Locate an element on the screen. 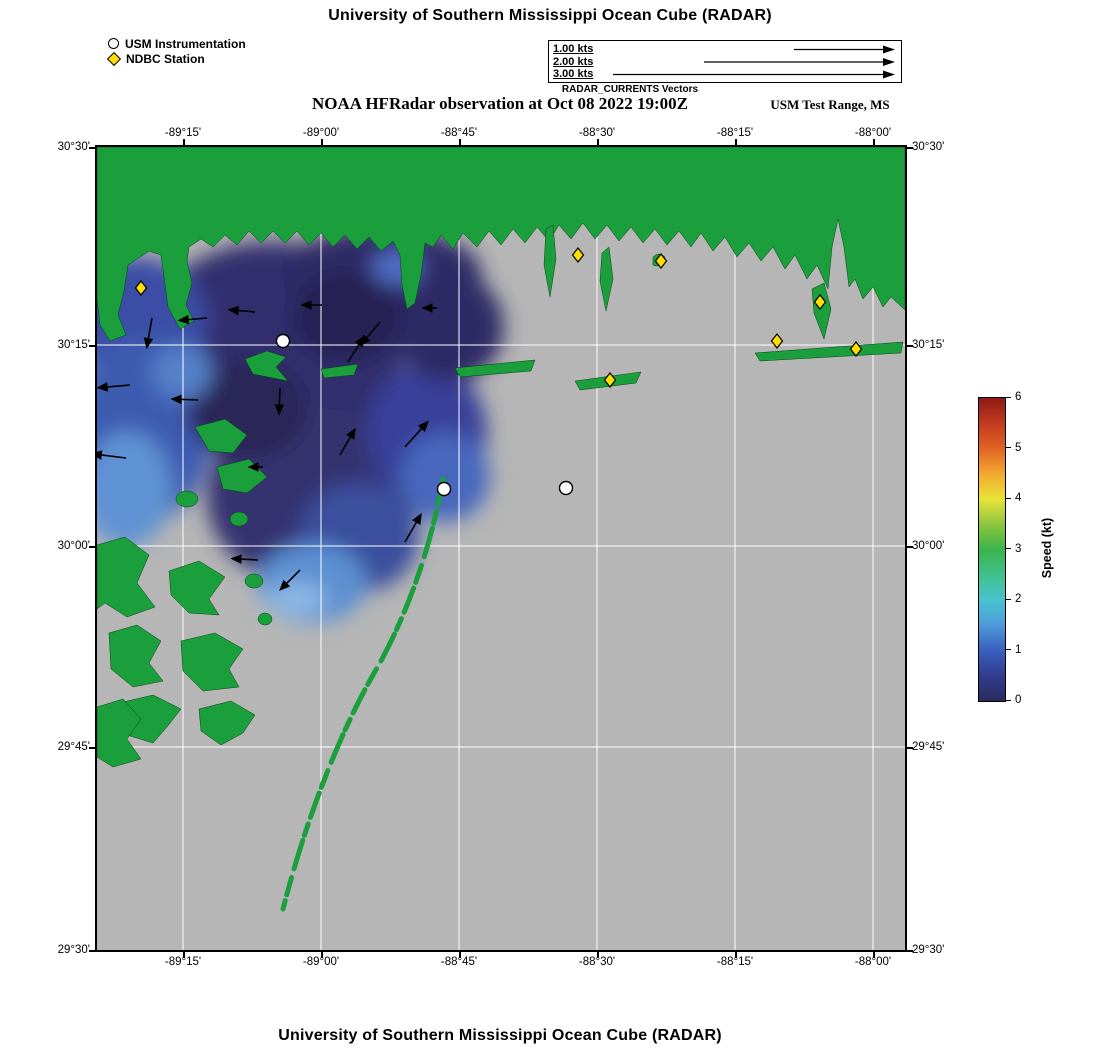 The width and height of the screenshot is (1100, 1050). map-legend: USM Instrumentation NDBC Station is located at coordinates (176, 51).